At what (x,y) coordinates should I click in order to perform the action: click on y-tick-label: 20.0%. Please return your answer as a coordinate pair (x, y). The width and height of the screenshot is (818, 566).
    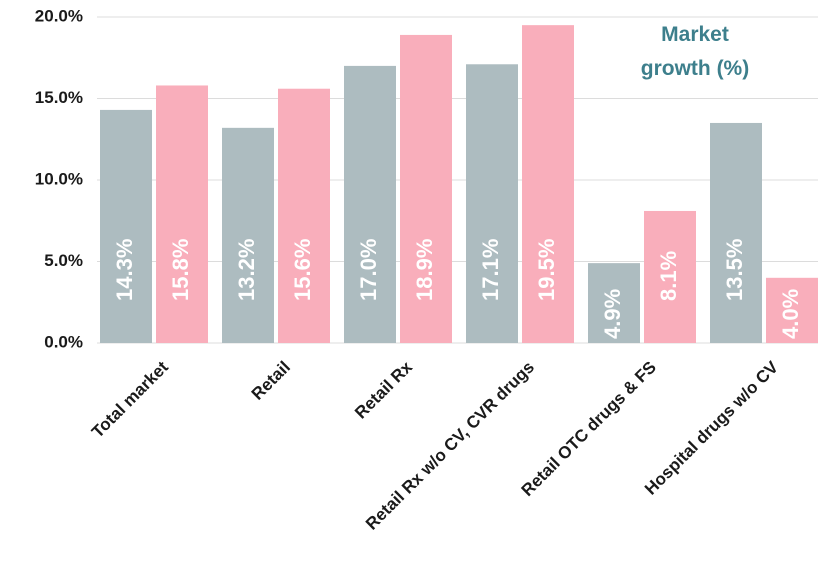
    Looking at the image, I should click on (59, 15).